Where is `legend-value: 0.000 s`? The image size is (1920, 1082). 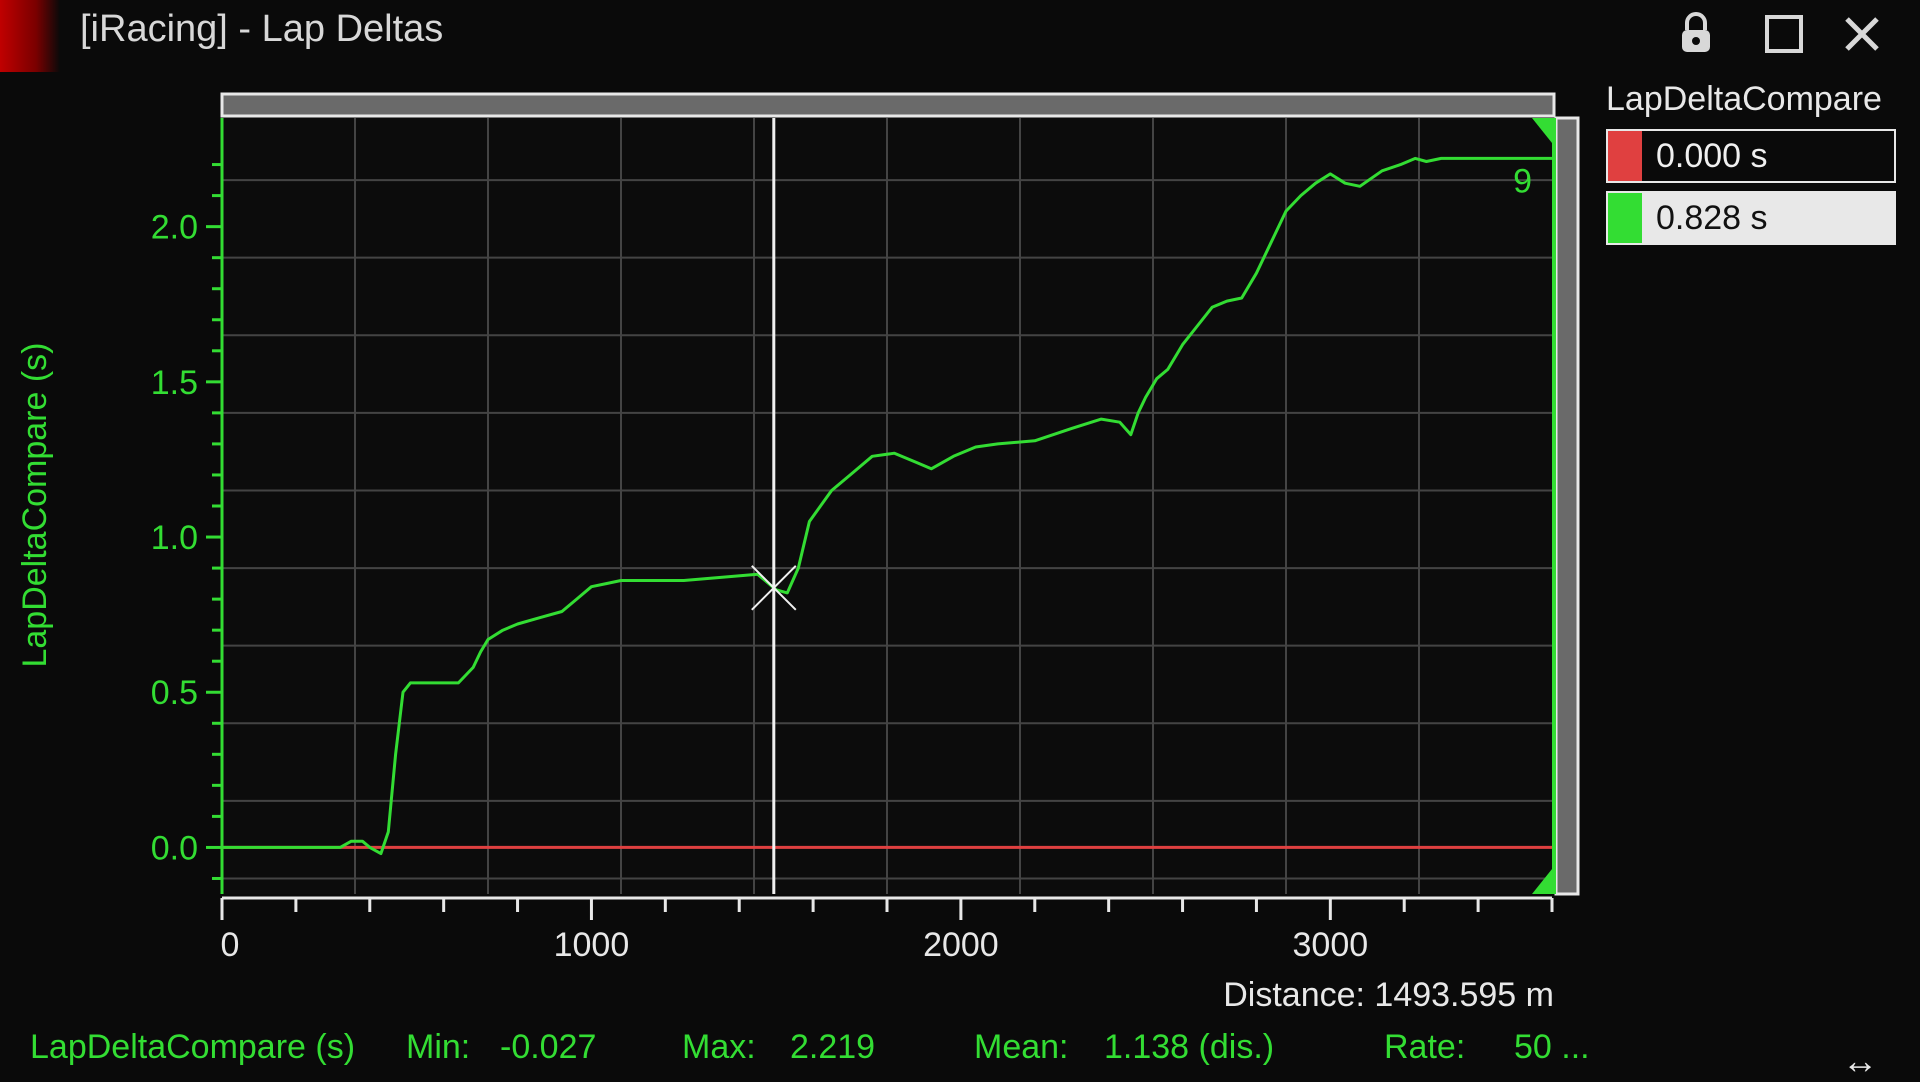 legend-value: 0.000 s is located at coordinates (1712, 155).